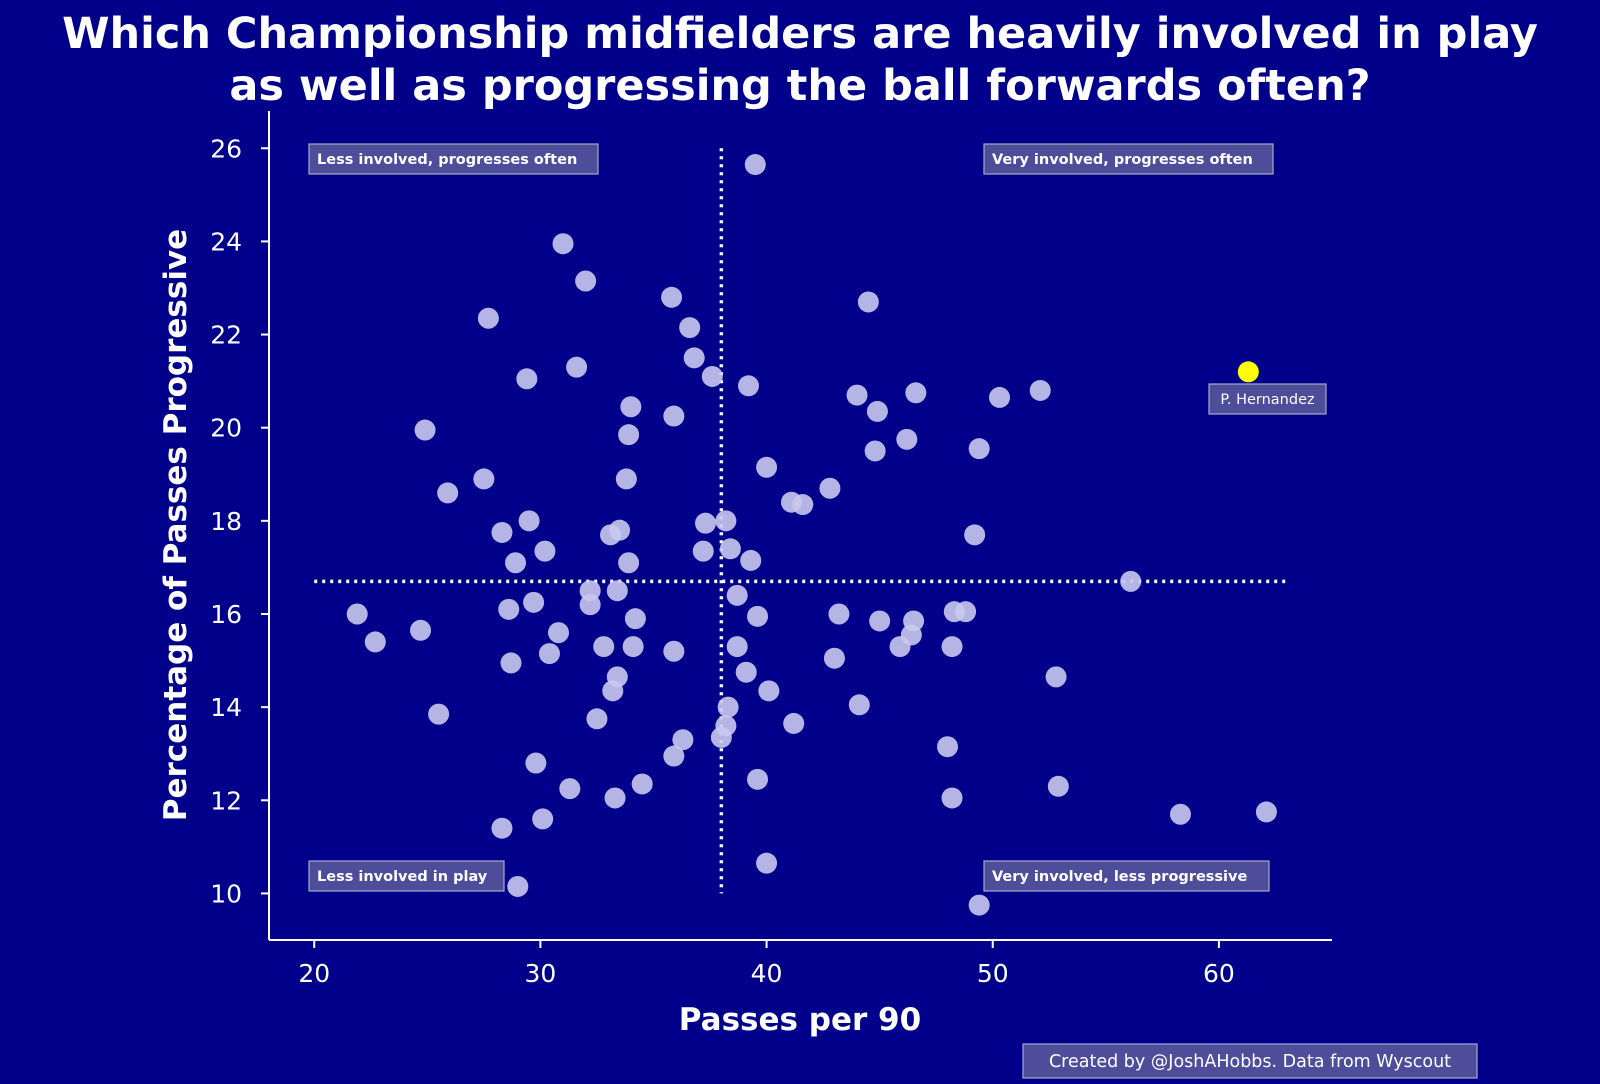  What do you see at coordinates (226, 335) in the screenshot?
I see `y-tick-label: 22` at bounding box center [226, 335].